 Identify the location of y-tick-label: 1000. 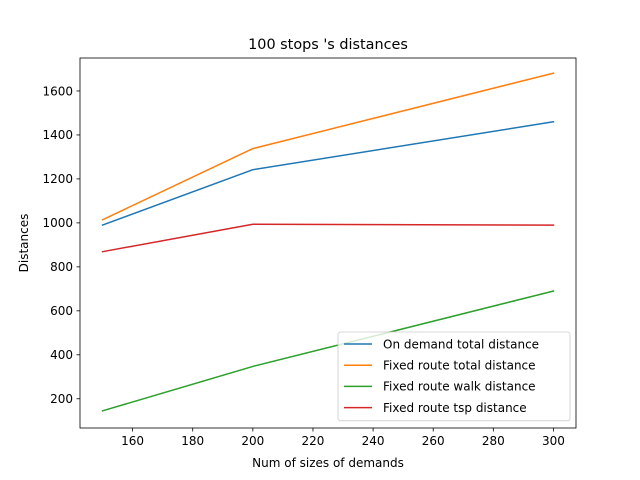
(57, 223).